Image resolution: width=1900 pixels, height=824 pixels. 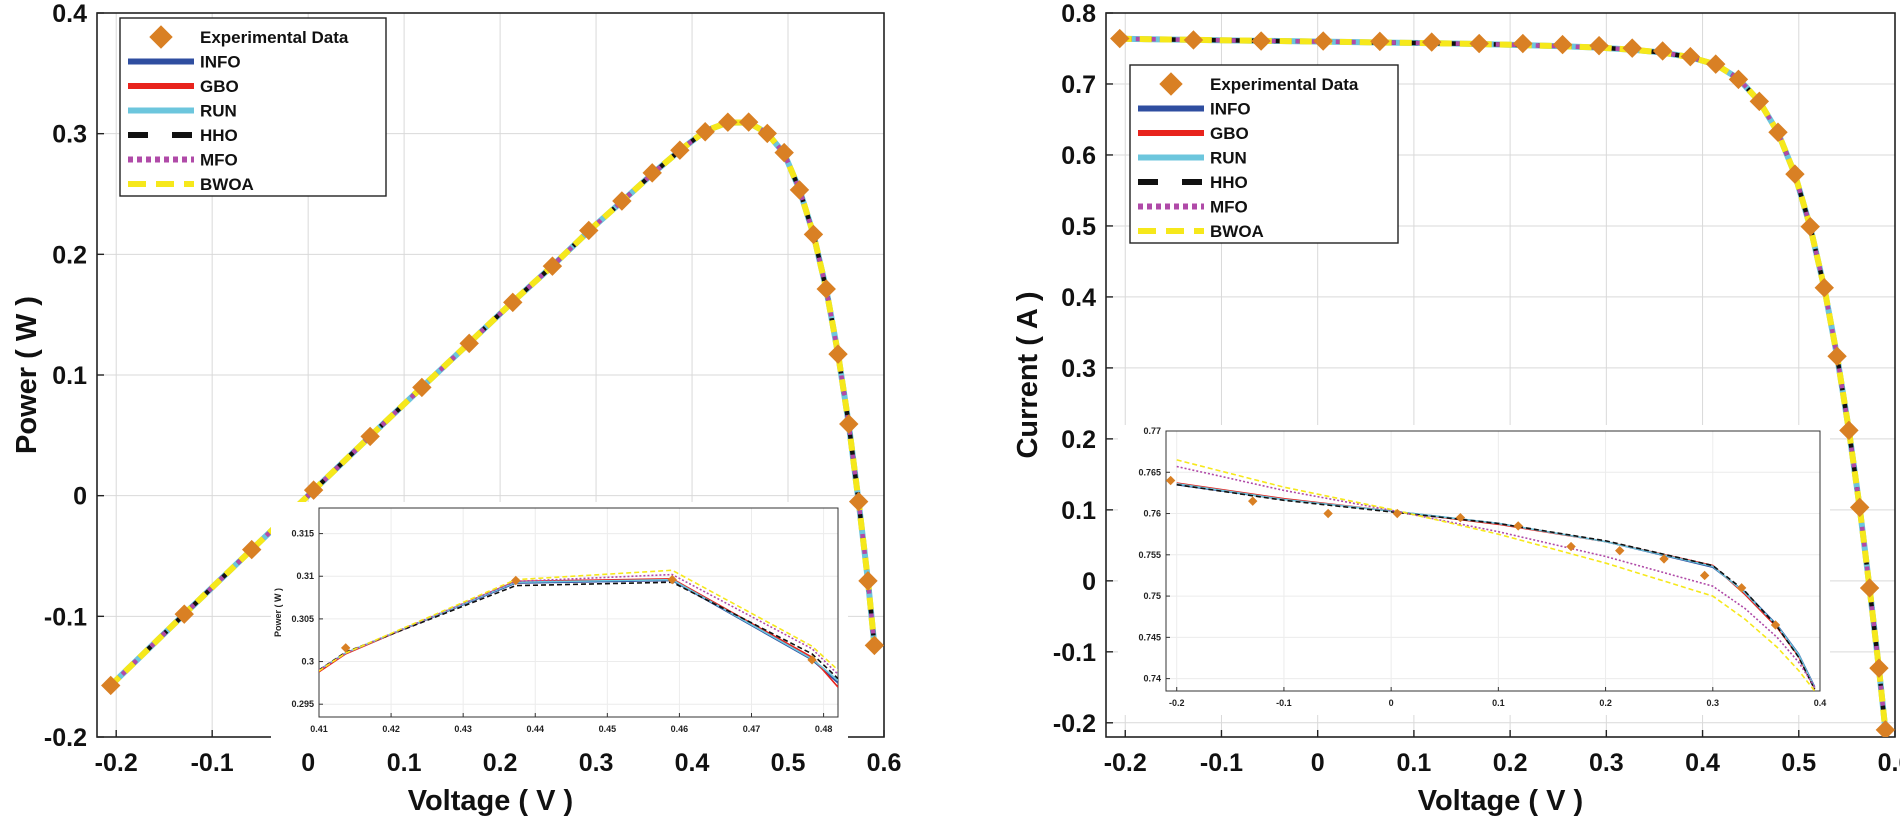 I want to click on inset-y-tick-label: 0.755, so click(x=1149, y=555).